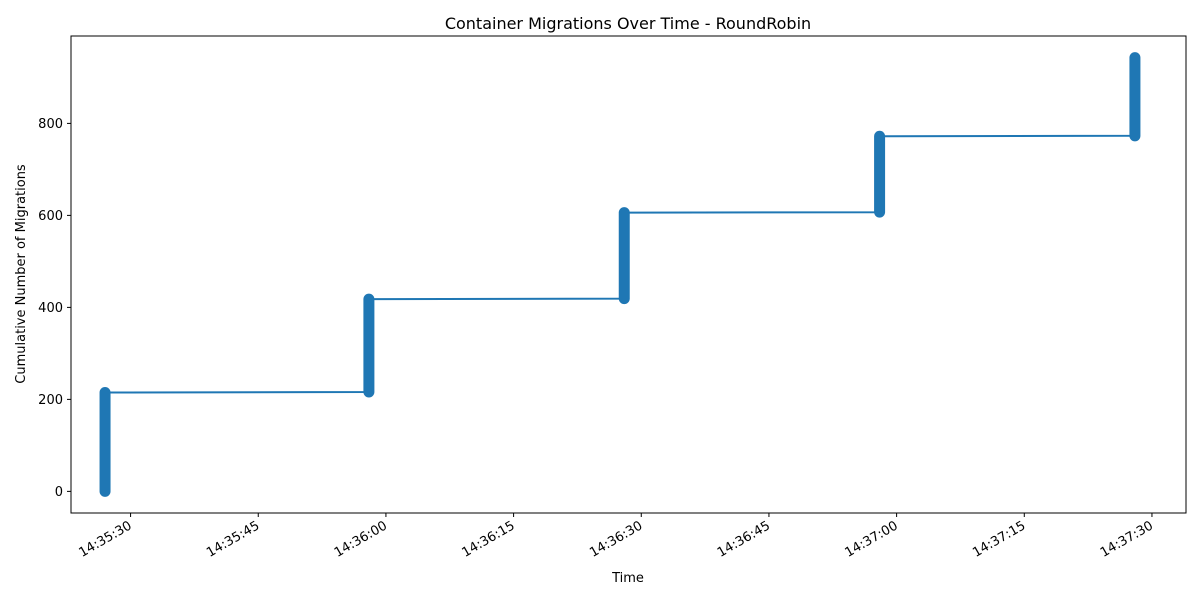 Image resolution: width=1200 pixels, height=600 pixels. What do you see at coordinates (872, 539) in the screenshot?
I see `x-tick-label-7: 14:37:00` at bounding box center [872, 539].